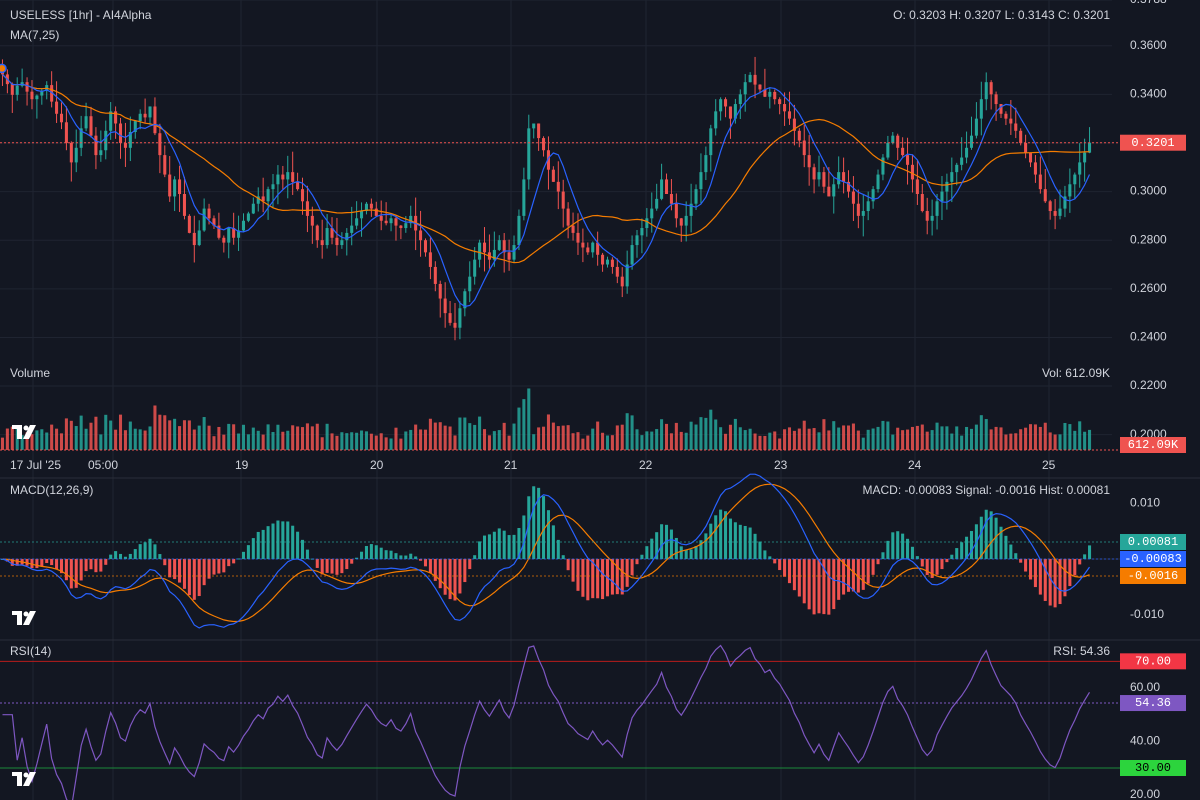  Describe the element at coordinates (1153, 445) in the screenshot. I see `volume-tag-bg` at that location.